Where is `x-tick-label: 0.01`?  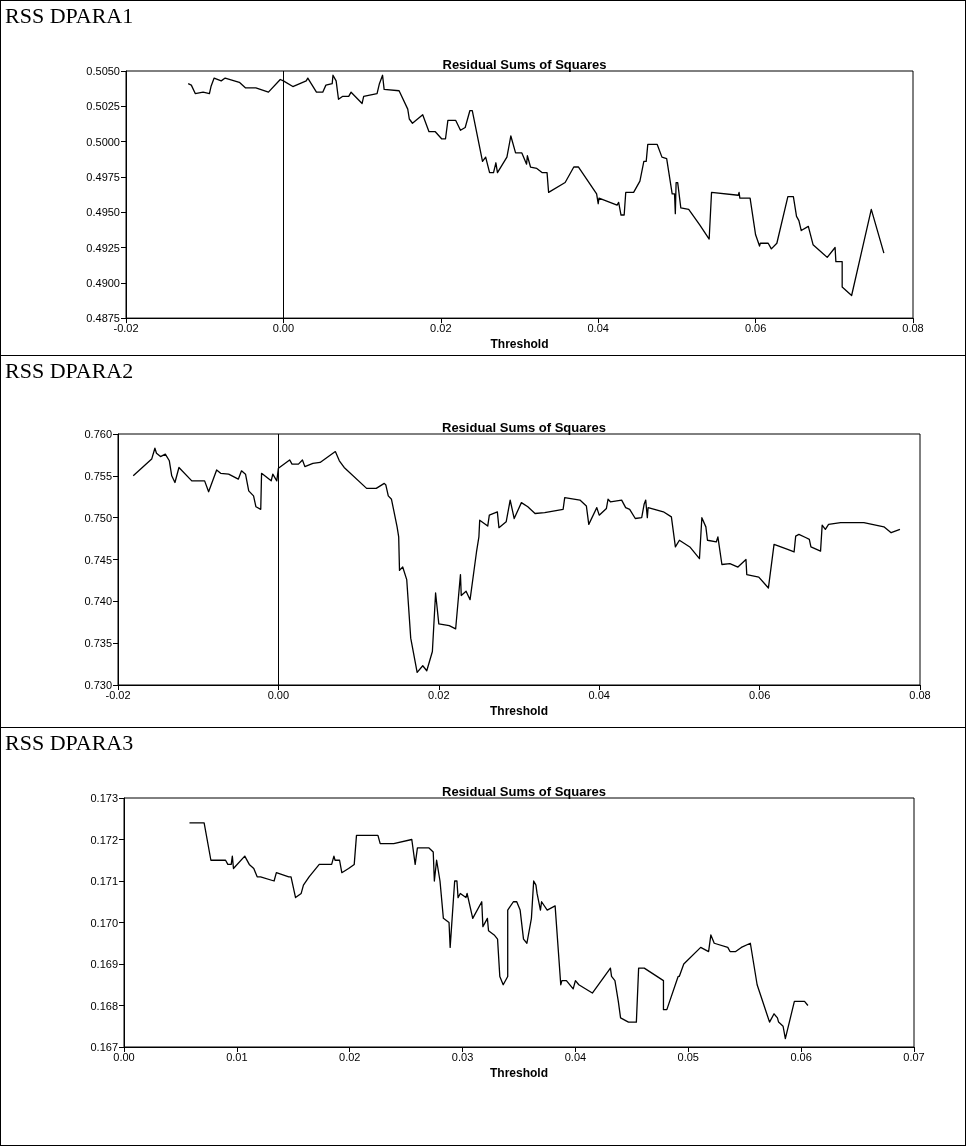 x-tick-label: 0.01 is located at coordinates (237, 1056).